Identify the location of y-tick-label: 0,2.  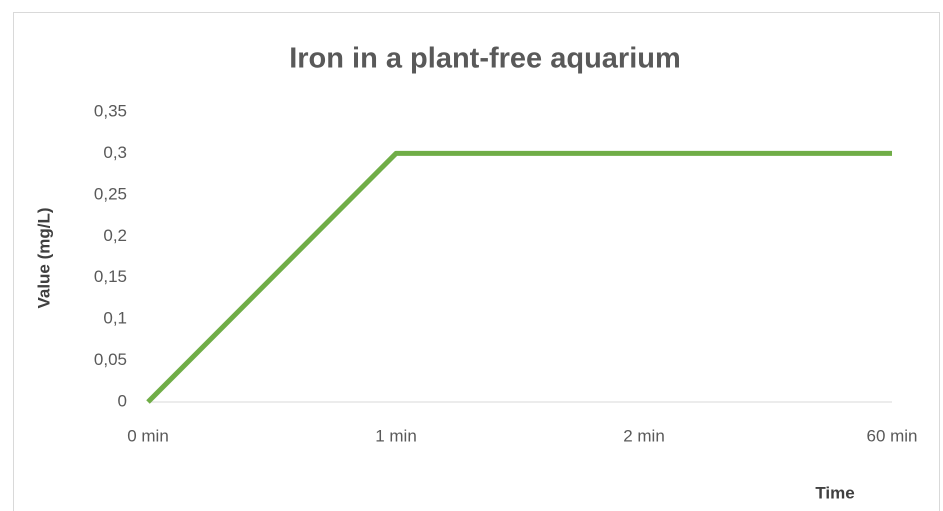
(115, 235).